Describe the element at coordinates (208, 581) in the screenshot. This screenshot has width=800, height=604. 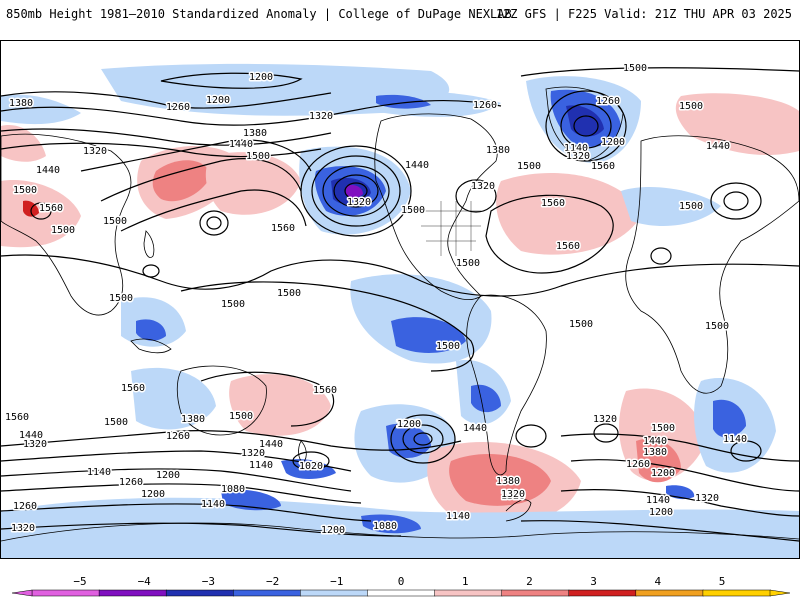
I see `colorbar-tick-label: −3` at that location.